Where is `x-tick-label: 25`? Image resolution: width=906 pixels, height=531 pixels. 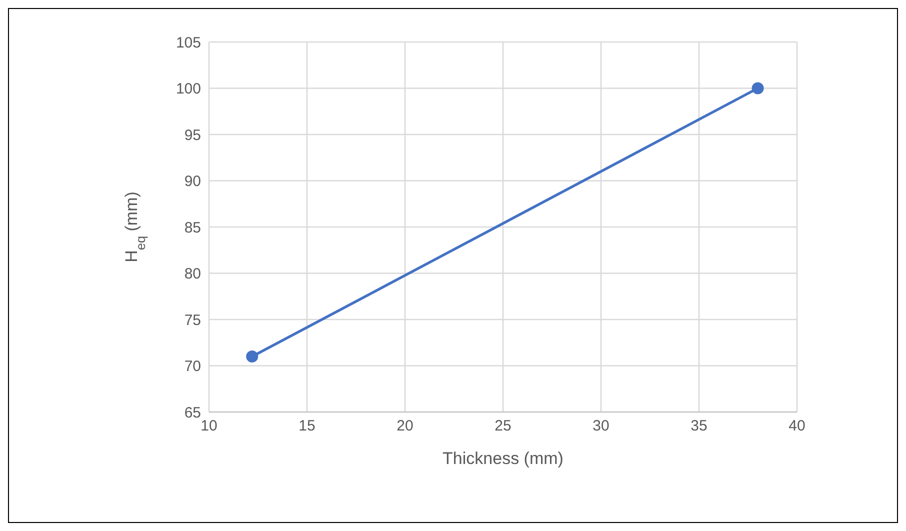 x-tick-label: 25 is located at coordinates (503, 426).